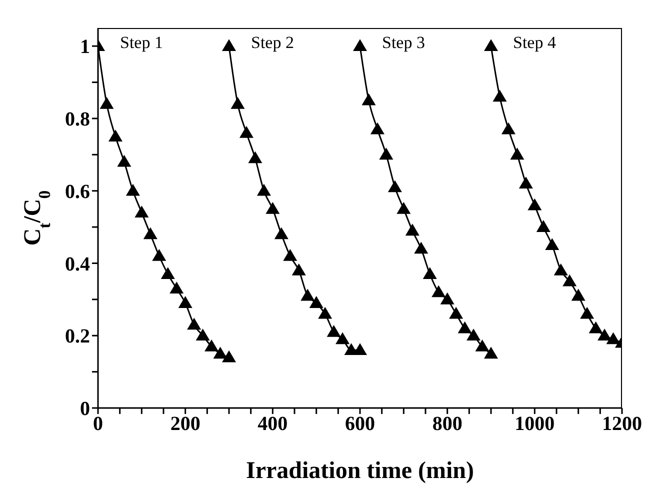 This screenshot has width=650, height=499. Describe the element at coordinates (534, 42) in the screenshot. I see `annotation: Step 4` at that location.